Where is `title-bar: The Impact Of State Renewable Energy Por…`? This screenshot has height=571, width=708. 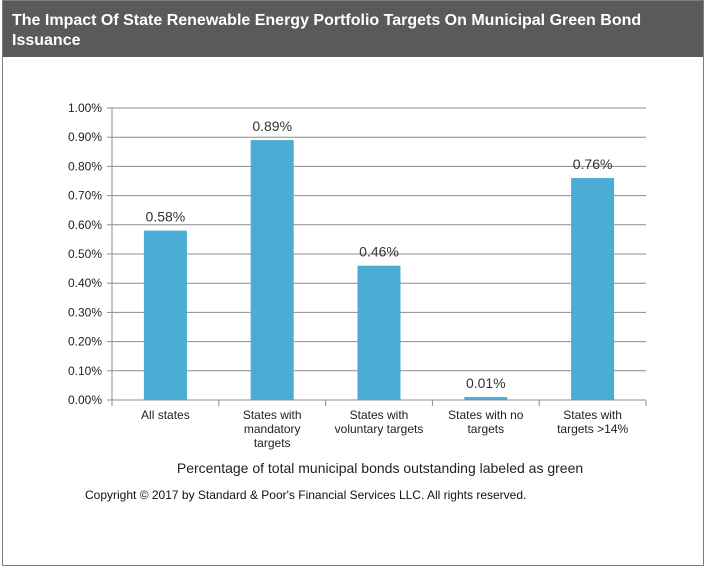 title-bar: The Impact Of State Renewable Energy Por… is located at coordinates (353, 29).